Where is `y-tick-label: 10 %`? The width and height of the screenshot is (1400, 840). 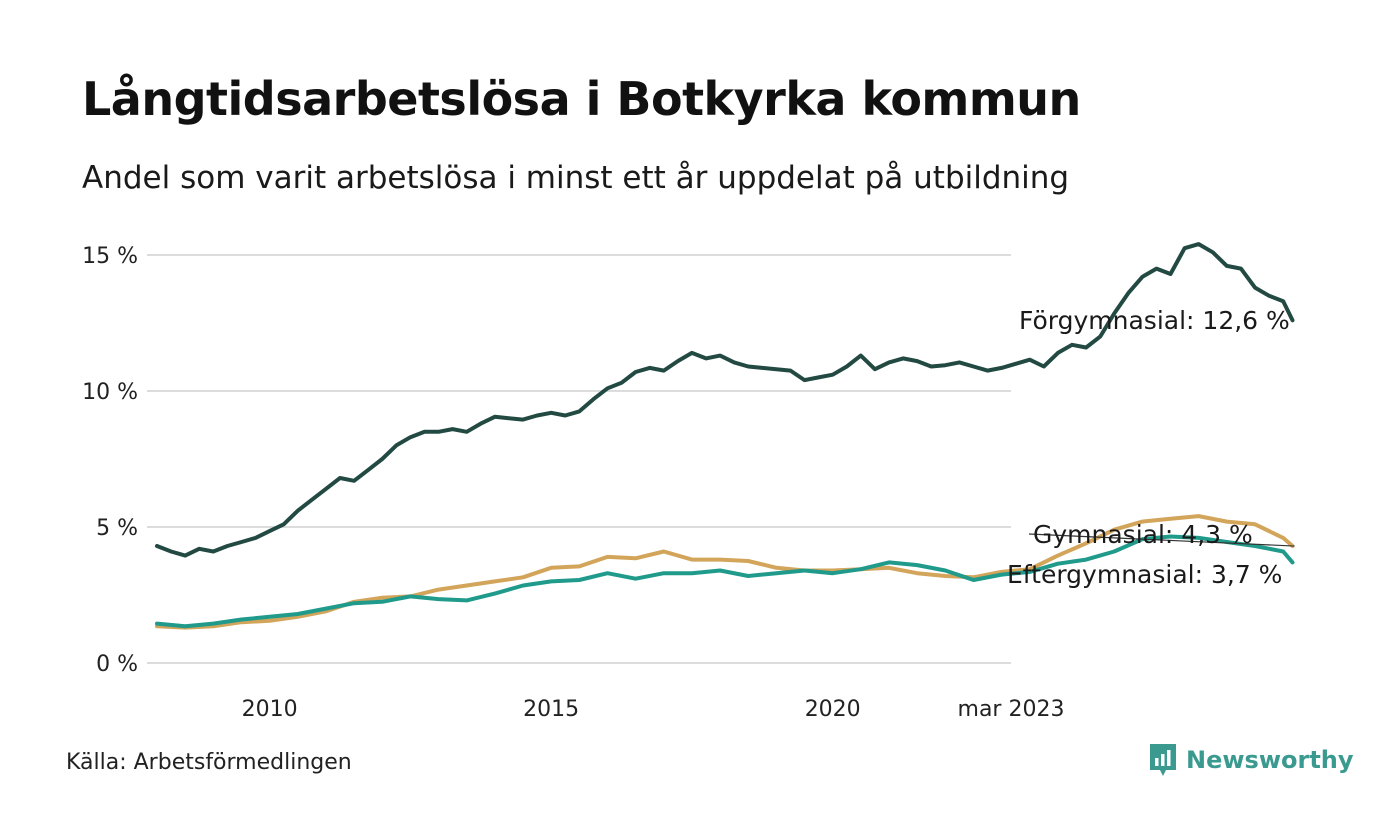
y-tick-label: 10 % is located at coordinates (110, 392).